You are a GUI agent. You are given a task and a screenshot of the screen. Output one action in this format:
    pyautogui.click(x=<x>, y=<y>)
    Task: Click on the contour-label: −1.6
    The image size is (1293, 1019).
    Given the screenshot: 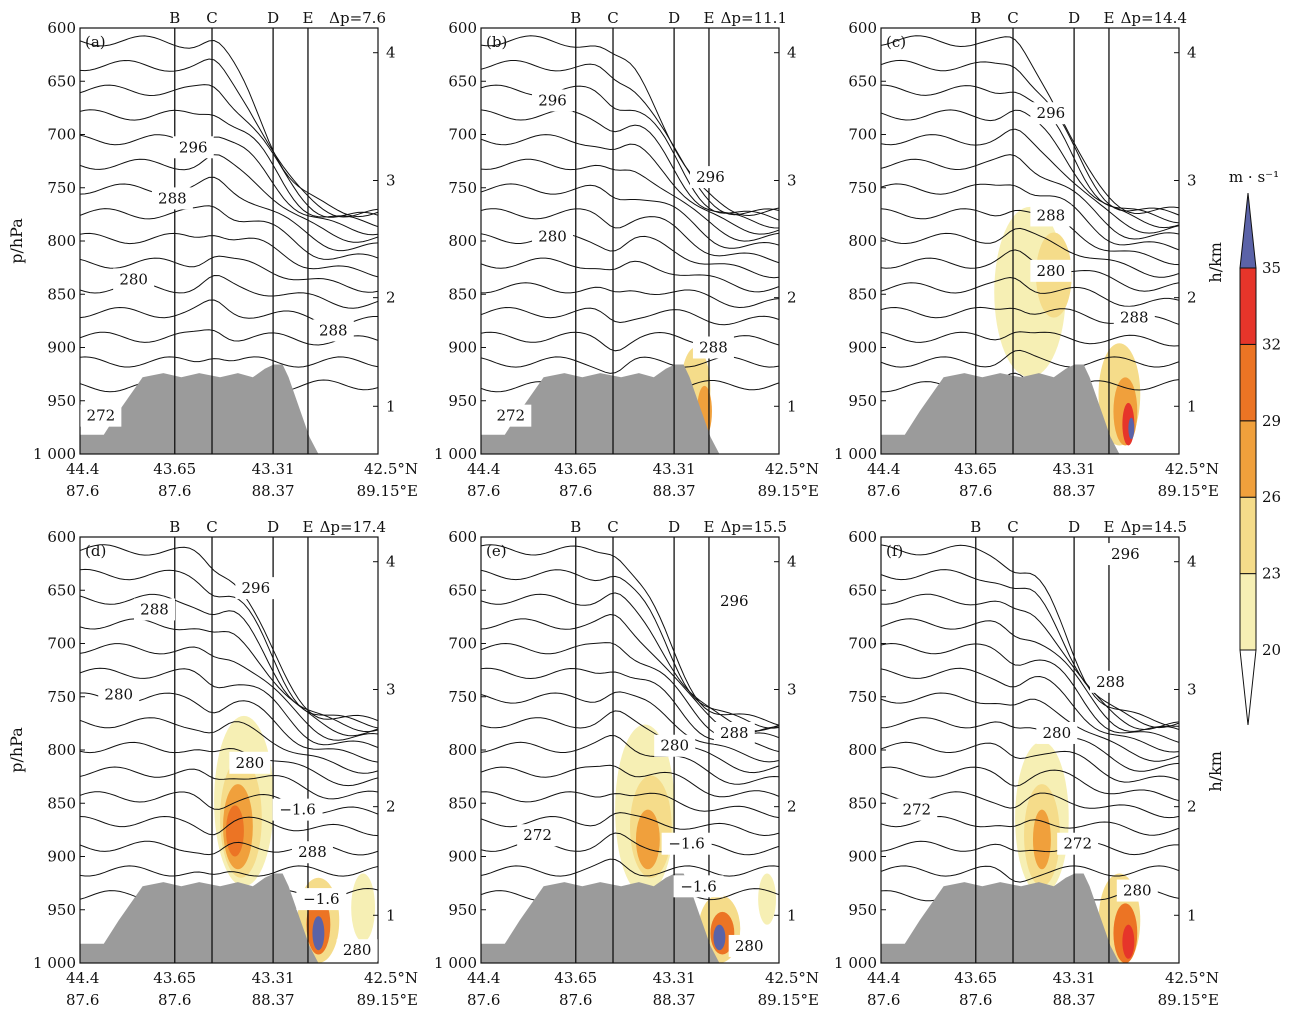 What is the action you would take?
    pyautogui.click(x=297, y=810)
    